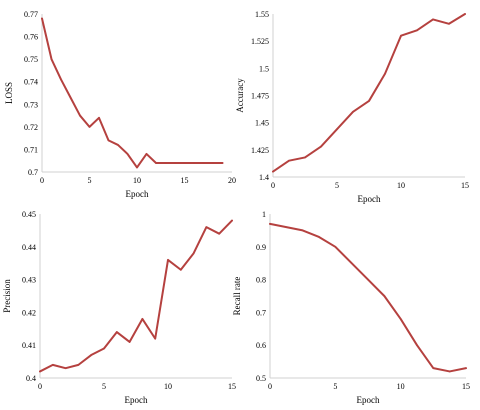 The image size is (480, 410). What do you see at coordinates (260, 150) in the screenshot?
I see `y-tick-label: 1.425` at bounding box center [260, 150].